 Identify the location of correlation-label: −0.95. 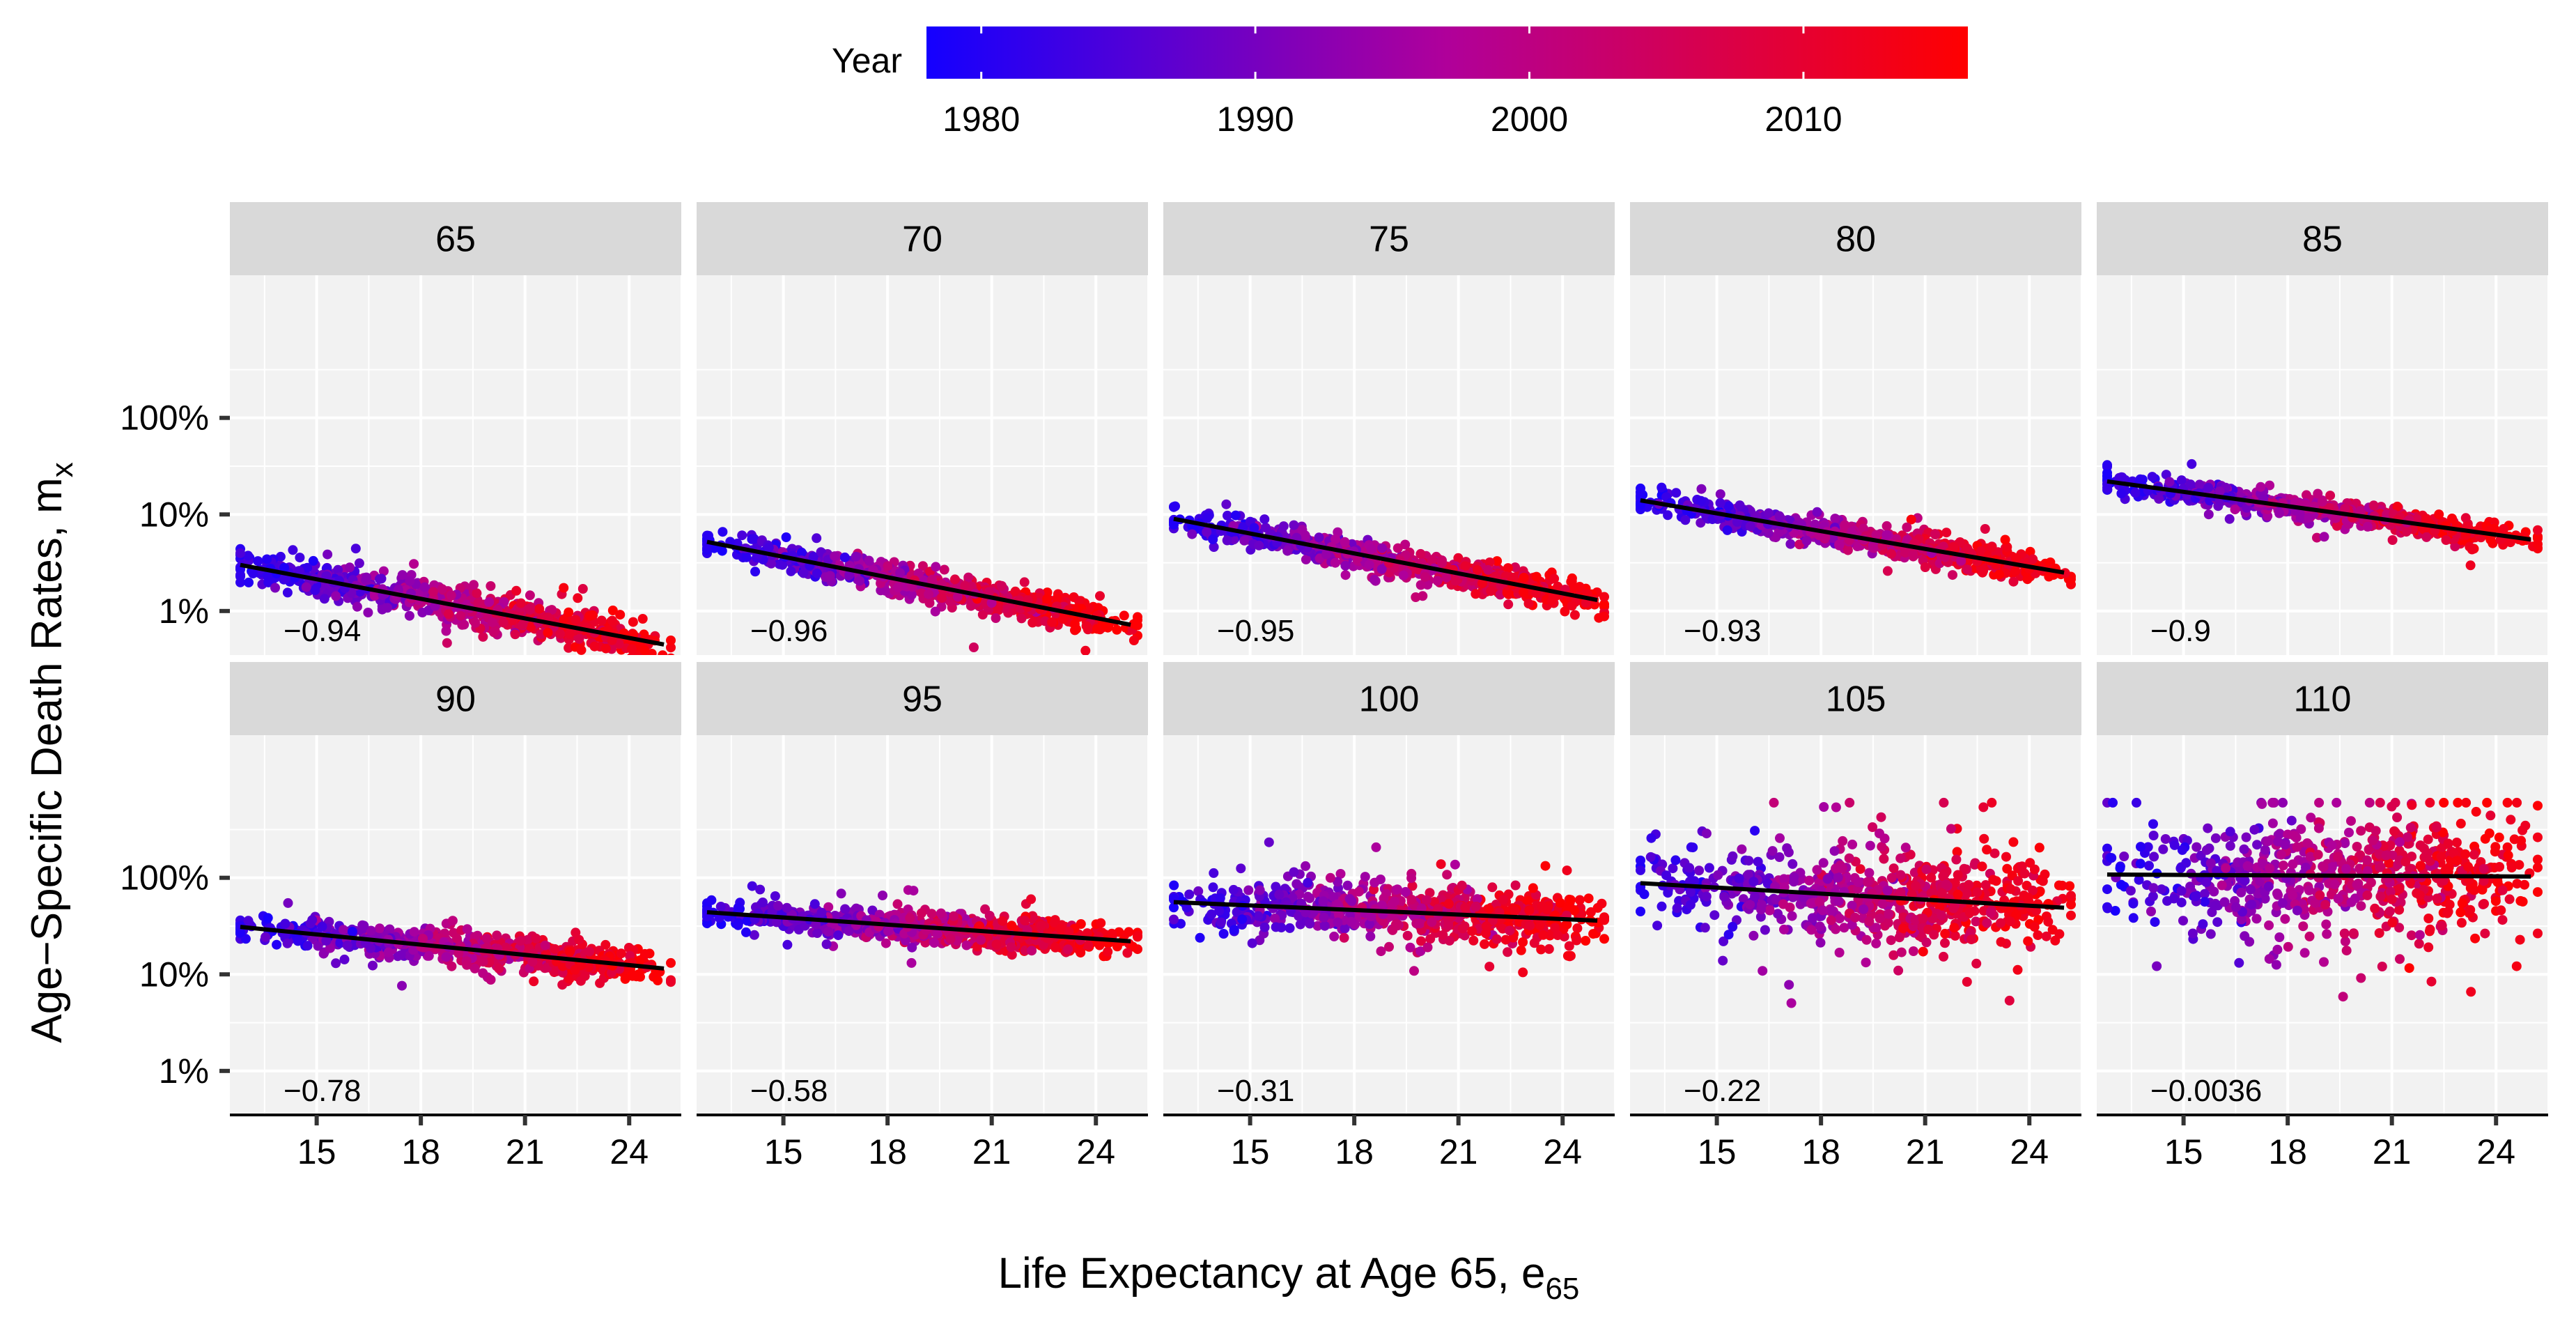
(1255, 631).